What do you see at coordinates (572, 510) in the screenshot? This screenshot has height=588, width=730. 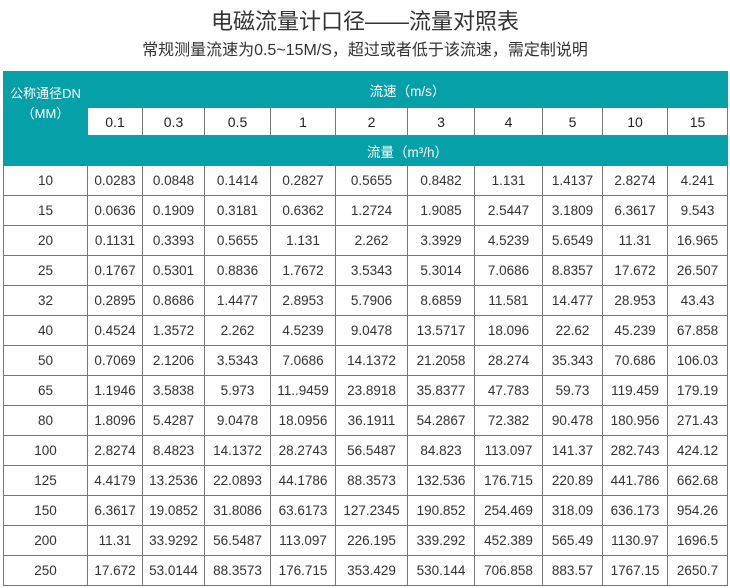 I see `flow-cell: 318.09` at bounding box center [572, 510].